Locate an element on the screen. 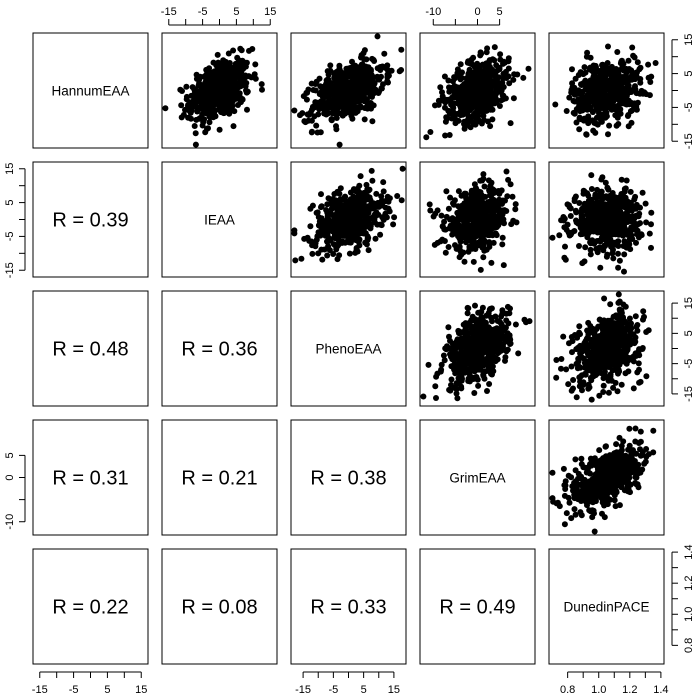 The image size is (699, 694). correlation-label: R = 0.36 is located at coordinates (219, 350).